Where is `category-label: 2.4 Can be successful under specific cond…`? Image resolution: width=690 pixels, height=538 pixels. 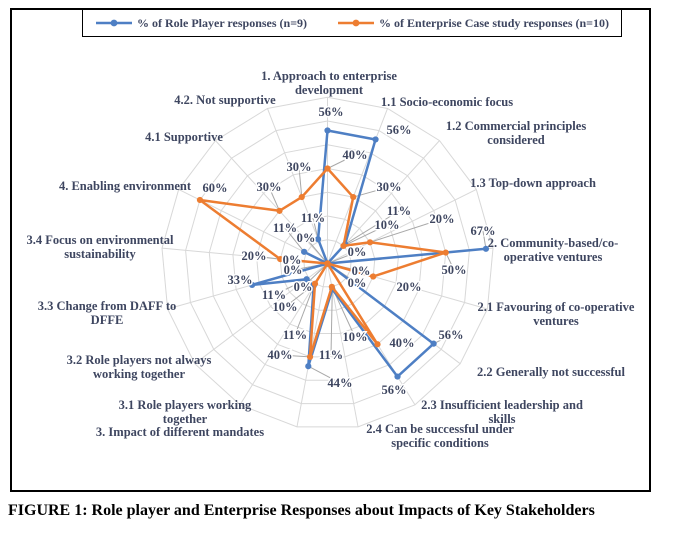
category-label: 2.4 Can be successful under specific cond… is located at coordinates (440, 436).